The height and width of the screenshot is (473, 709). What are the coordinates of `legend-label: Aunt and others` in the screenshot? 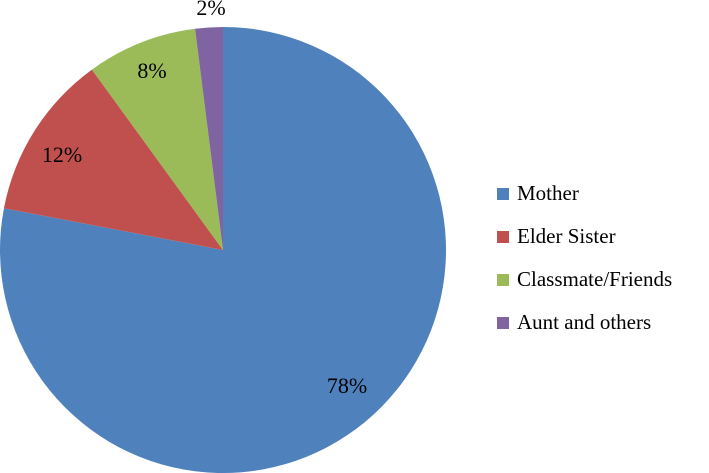 It's located at (584, 322).